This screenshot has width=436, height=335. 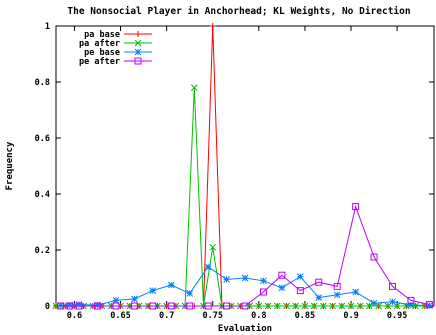 I want to click on y-tick-label: 1, so click(x=47, y=27).